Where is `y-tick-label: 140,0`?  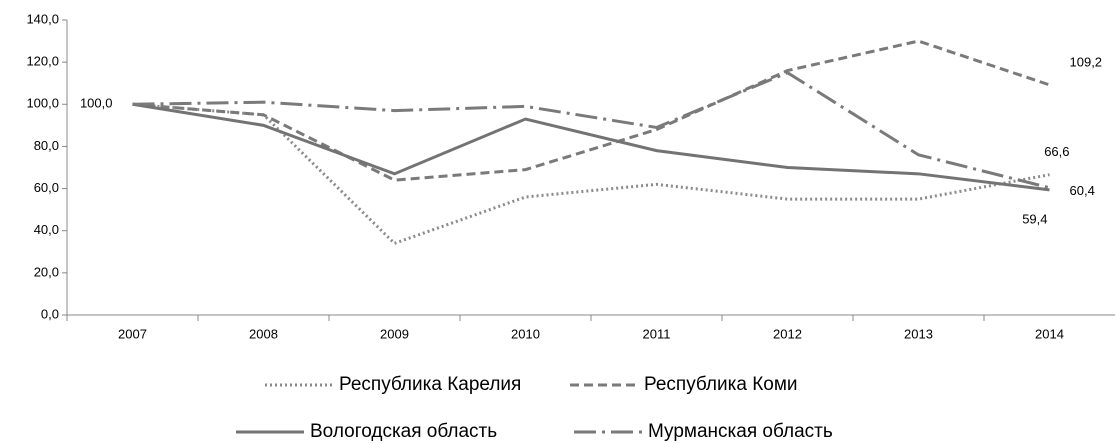
y-tick-label: 140,0 is located at coordinates (42, 18).